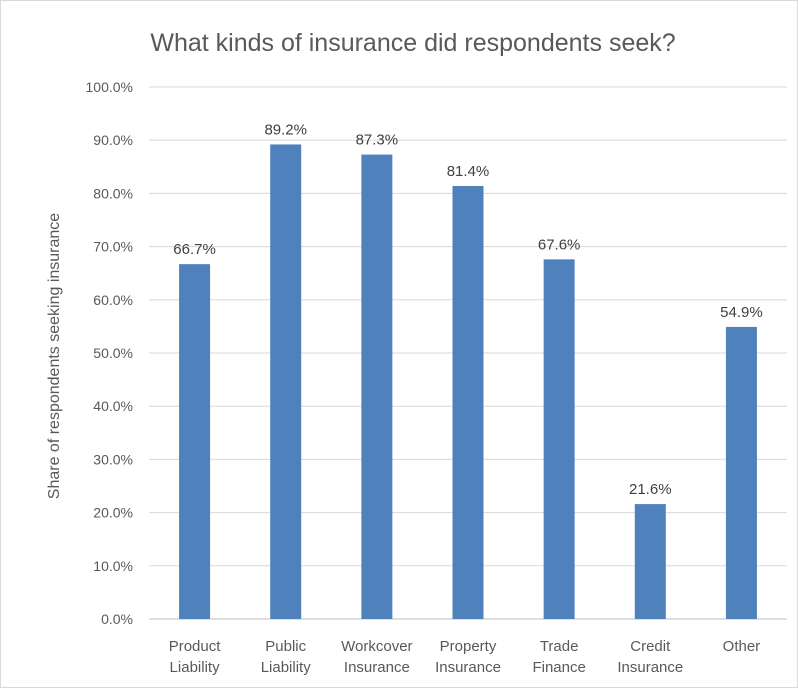 The image size is (798, 689). I want to click on data-label: 21.6%, so click(650, 489).